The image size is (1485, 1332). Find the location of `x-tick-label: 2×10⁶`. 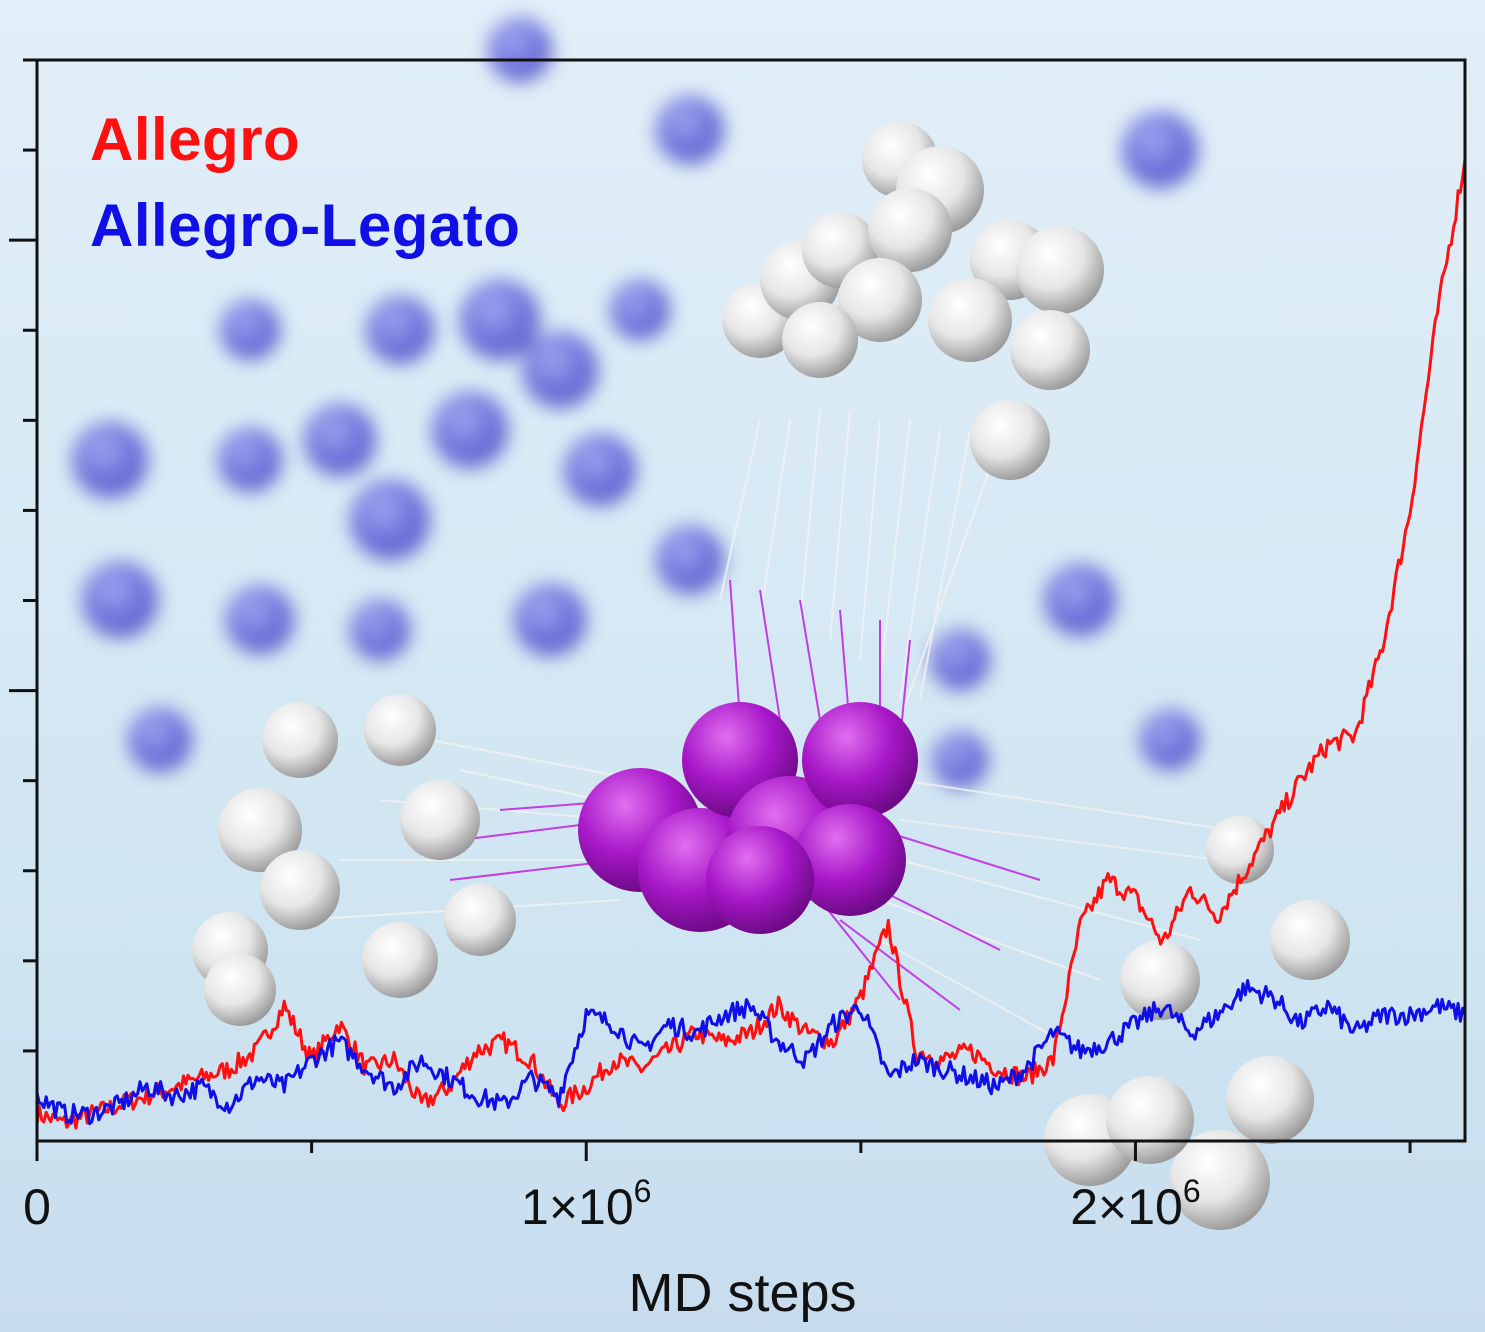

x-tick-label: 2×10⁶ is located at coordinates (1135, 1204).